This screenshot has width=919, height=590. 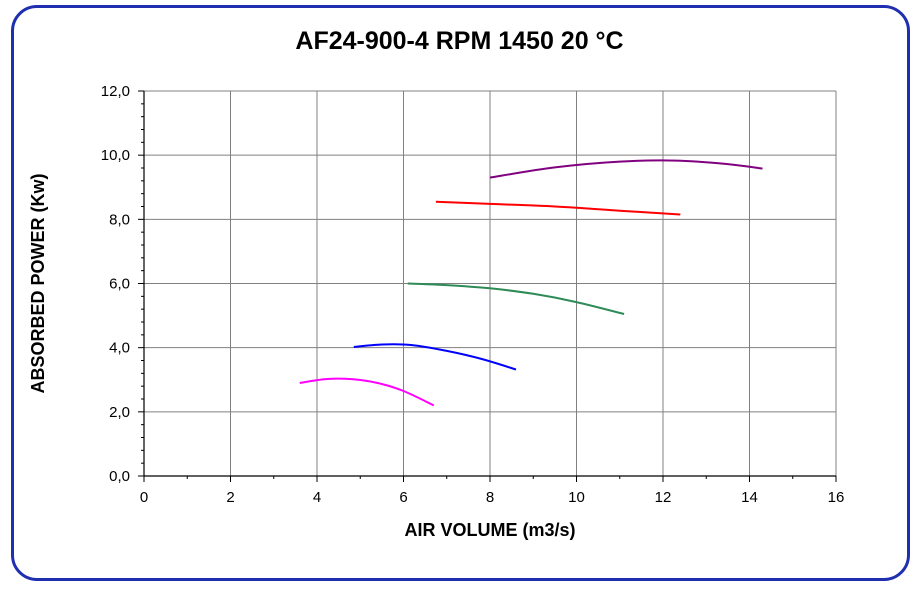 What do you see at coordinates (115, 155) in the screenshot?
I see `y-tick-label: 10,0` at bounding box center [115, 155].